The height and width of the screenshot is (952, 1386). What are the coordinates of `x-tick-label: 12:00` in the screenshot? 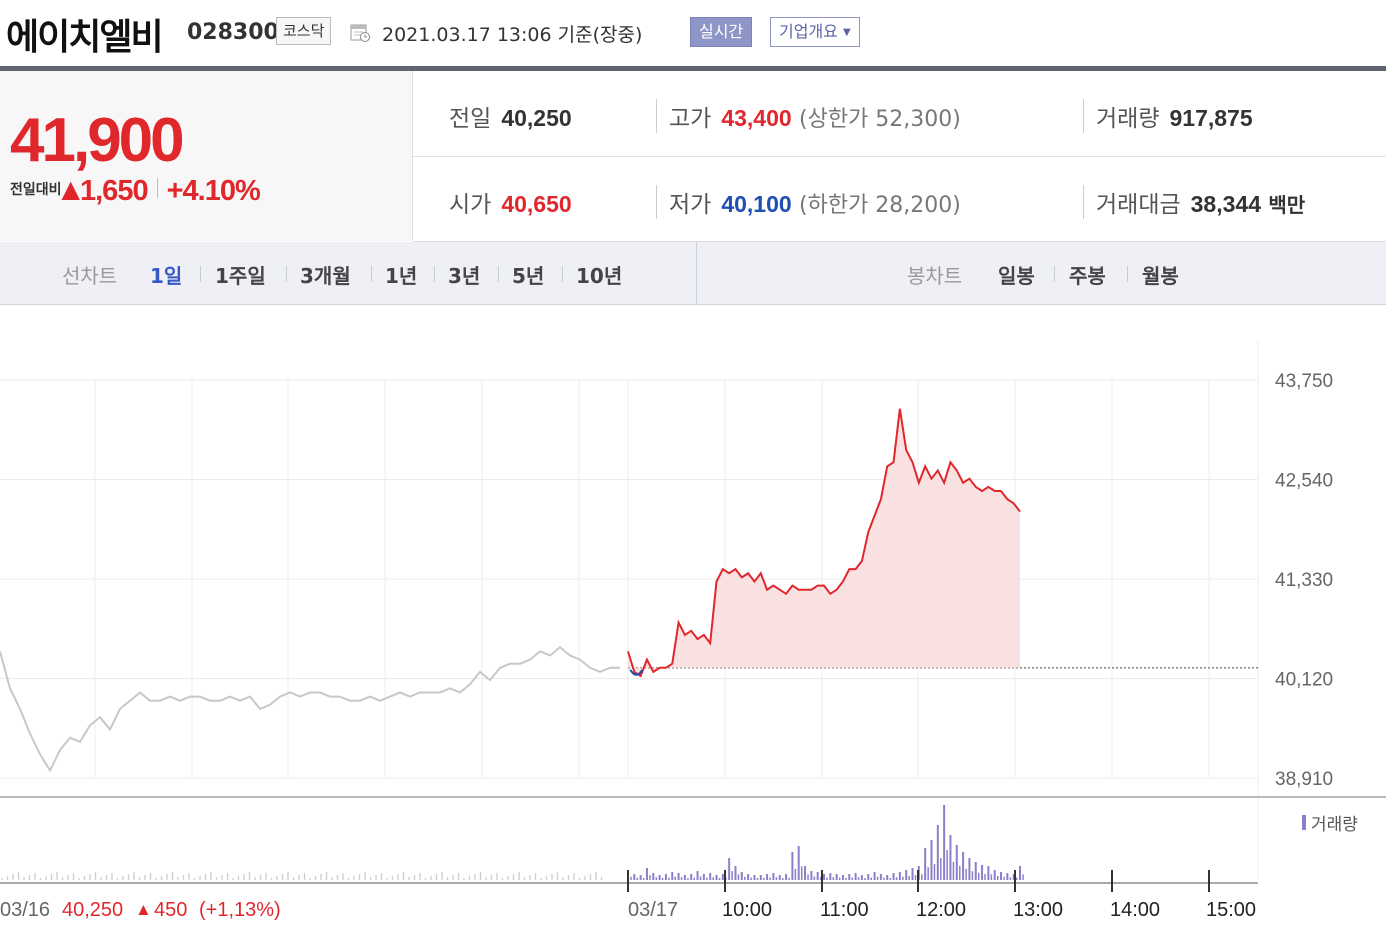 It's located at (941, 910).